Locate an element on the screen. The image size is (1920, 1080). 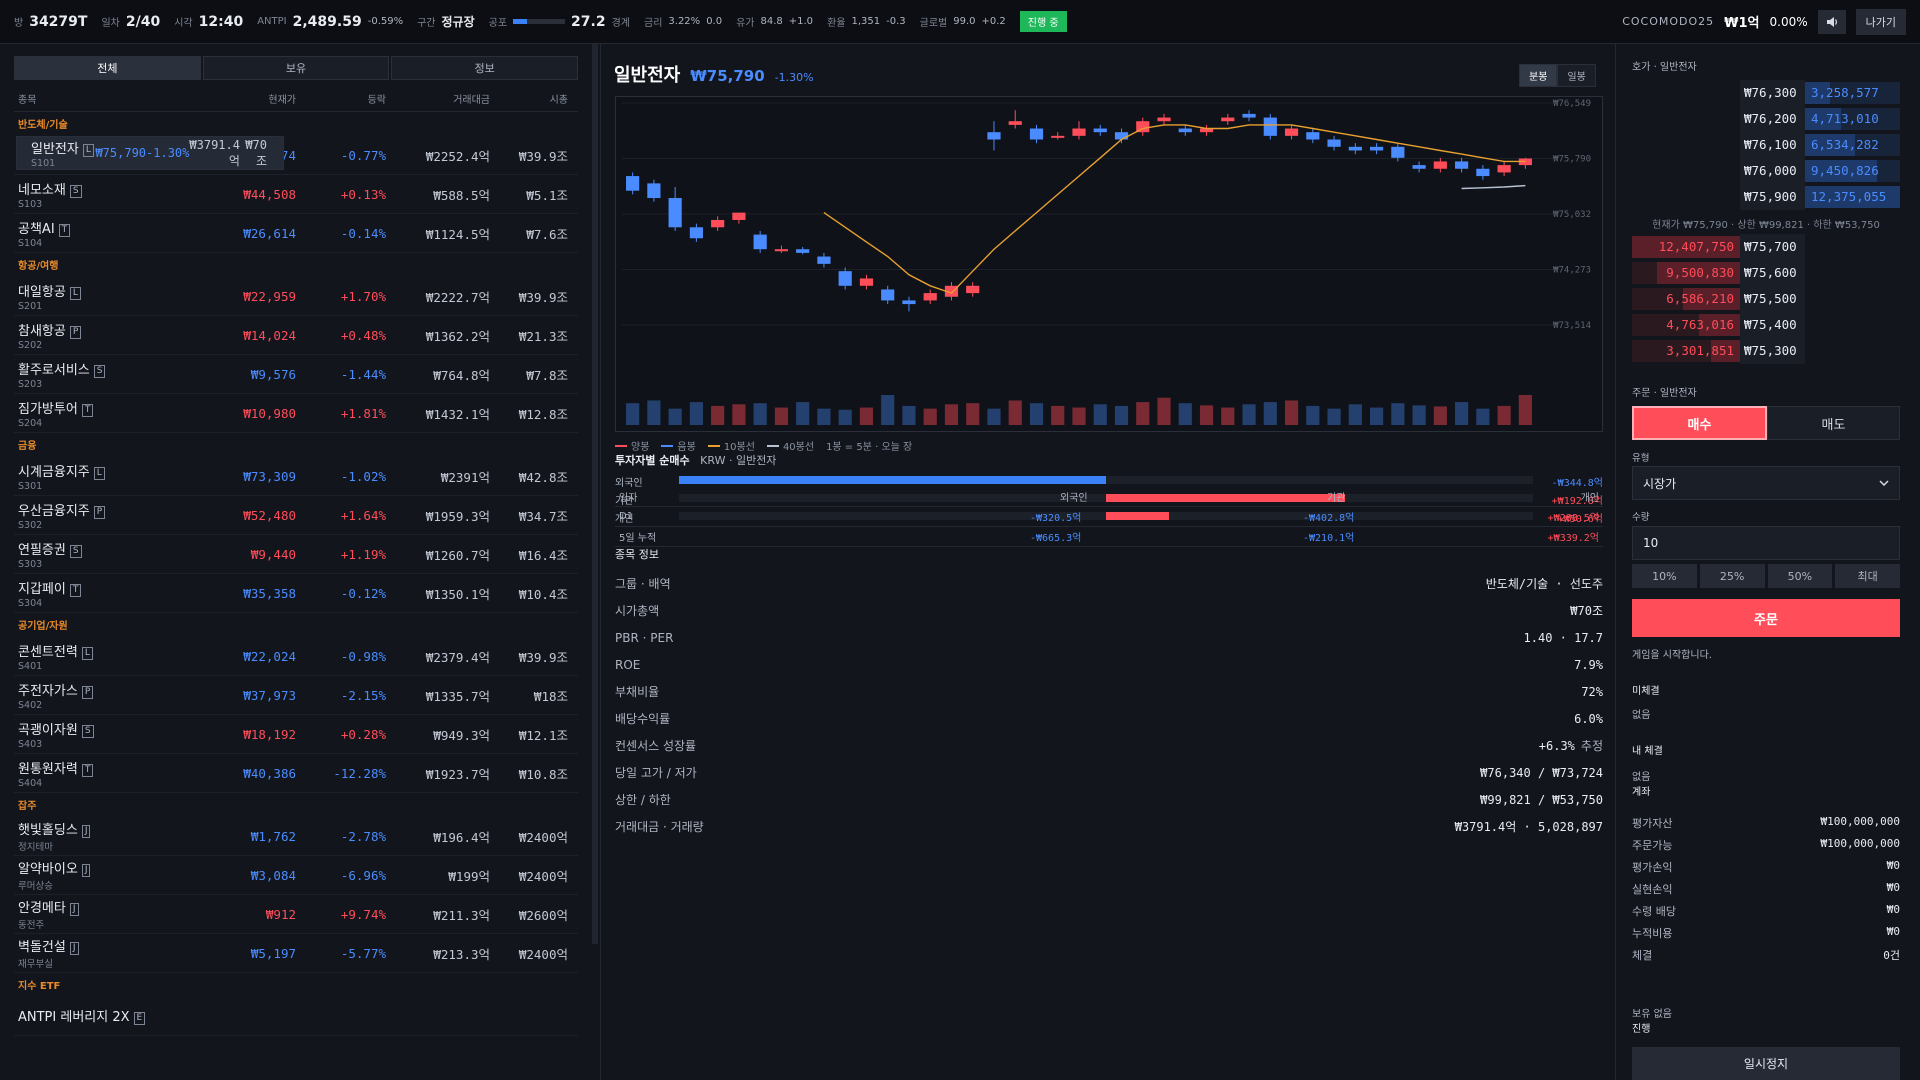
order-type-select: 시장가 is located at coordinates (1766, 483).